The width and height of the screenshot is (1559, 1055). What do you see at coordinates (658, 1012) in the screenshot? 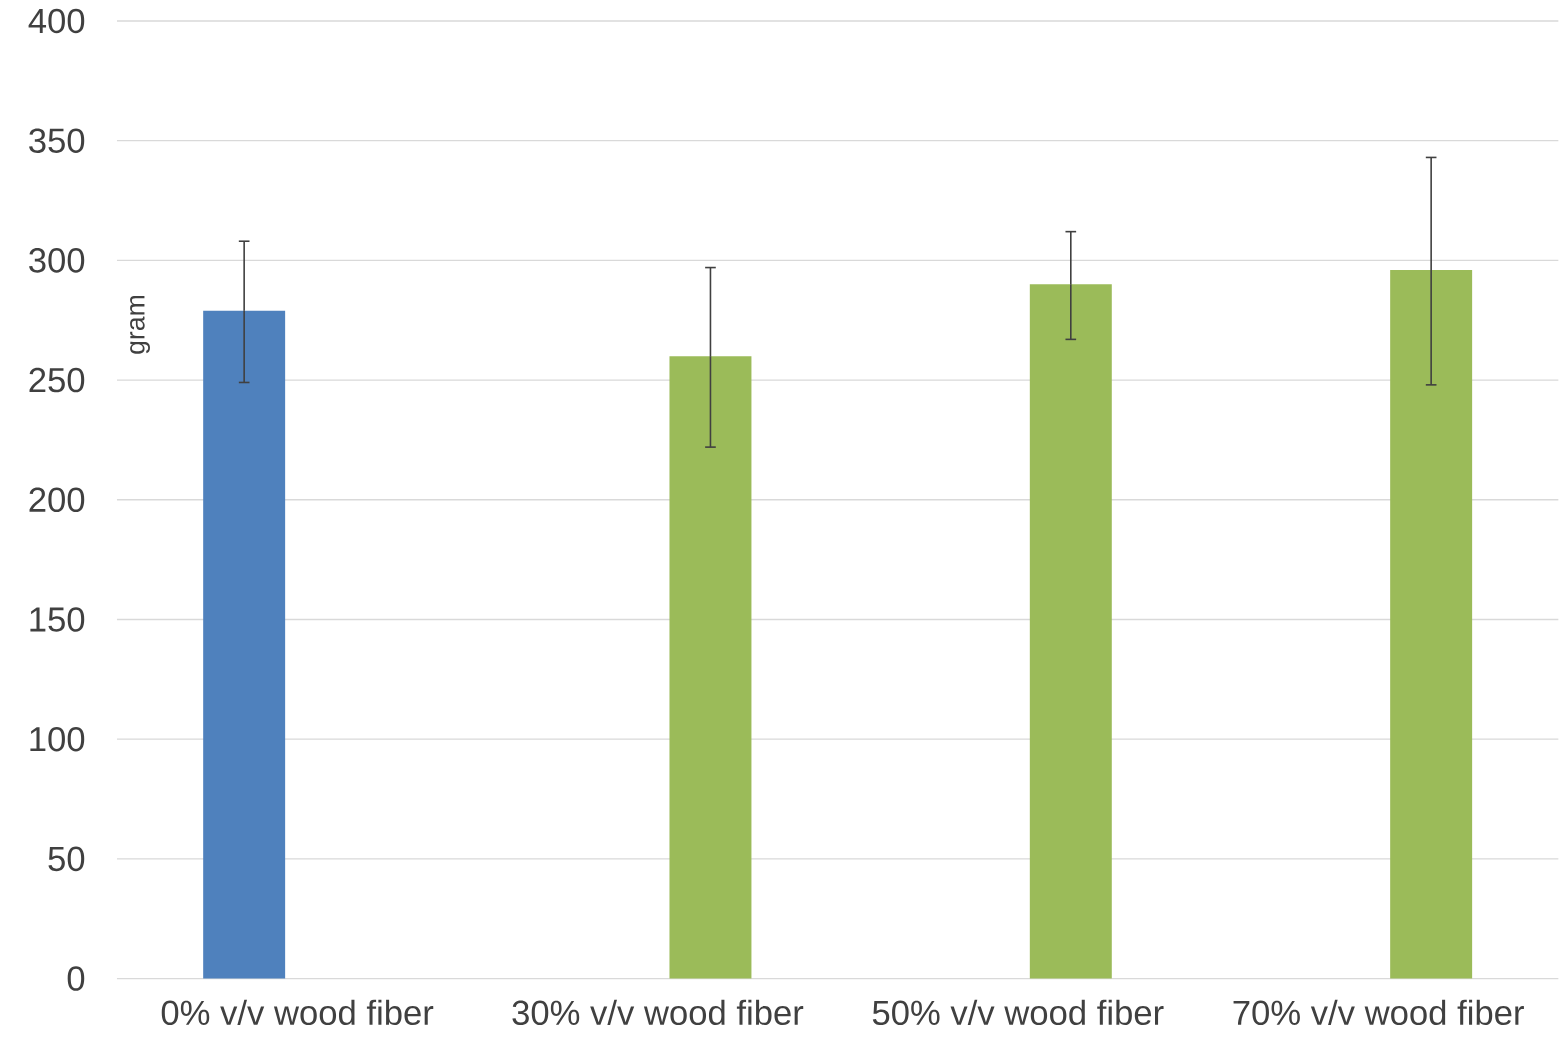
I see `x-tick-label: 30% v/v wood fiber` at bounding box center [658, 1012].